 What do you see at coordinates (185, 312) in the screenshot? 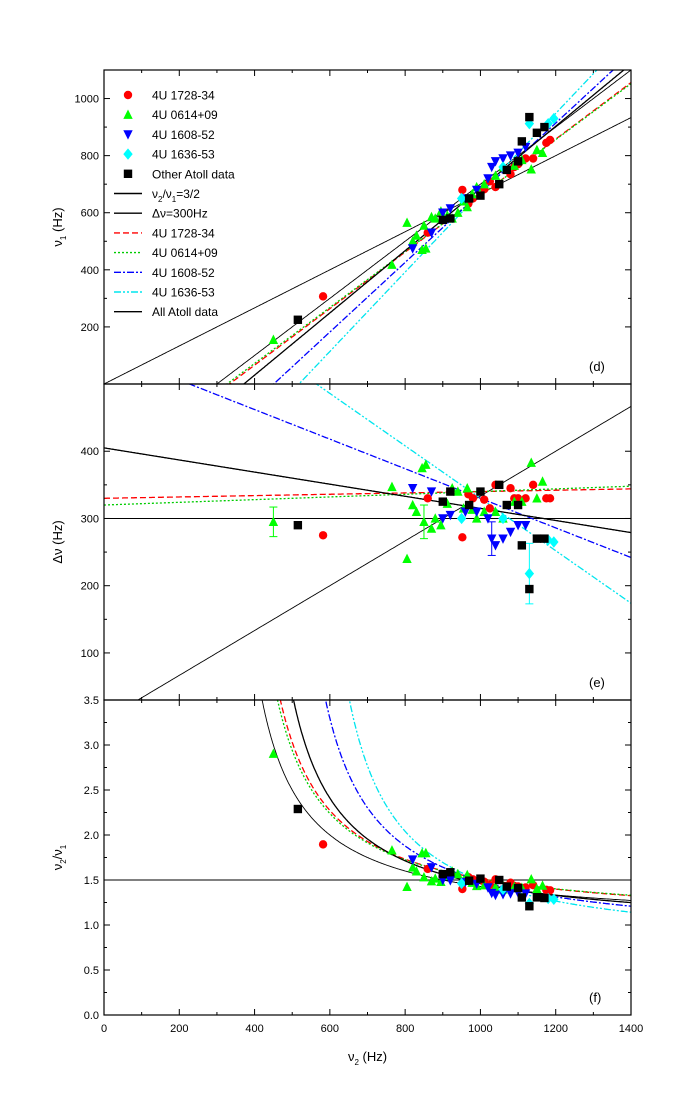
I see `legend-label: All Atoll data` at bounding box center [185, 312].